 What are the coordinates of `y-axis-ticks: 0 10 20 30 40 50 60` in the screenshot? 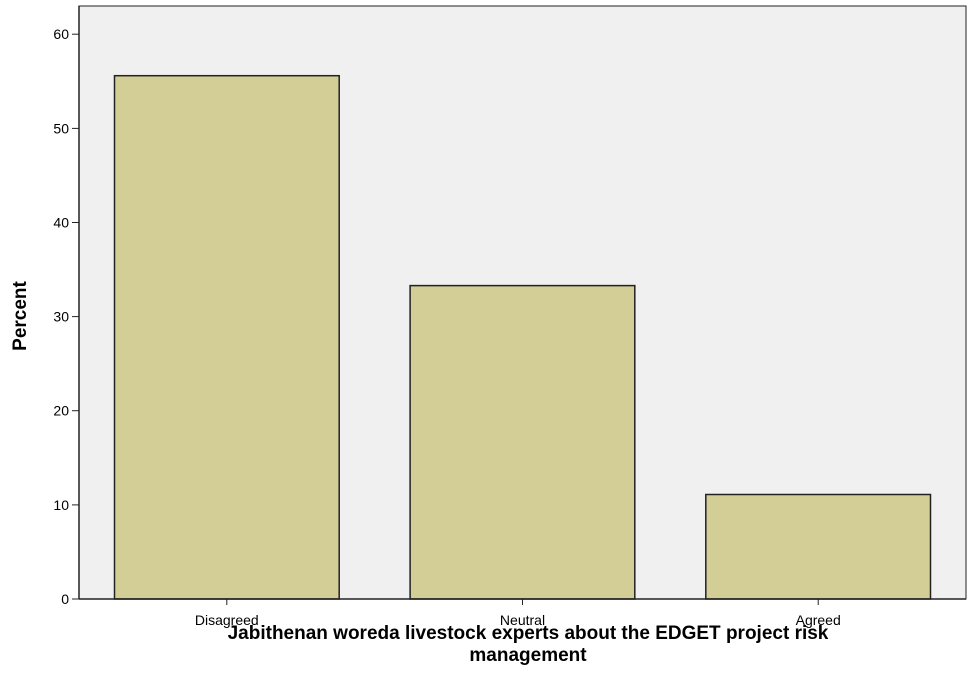 It's located at (66, 316).